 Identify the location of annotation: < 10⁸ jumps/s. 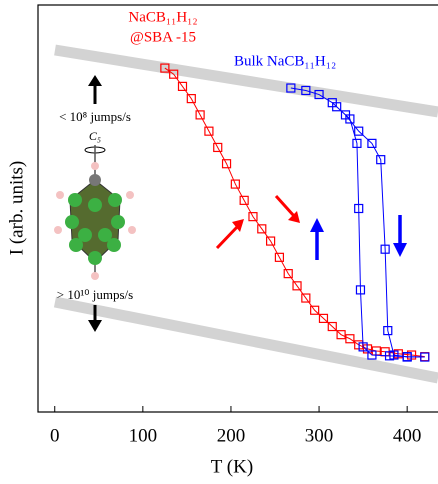
(95, 116).